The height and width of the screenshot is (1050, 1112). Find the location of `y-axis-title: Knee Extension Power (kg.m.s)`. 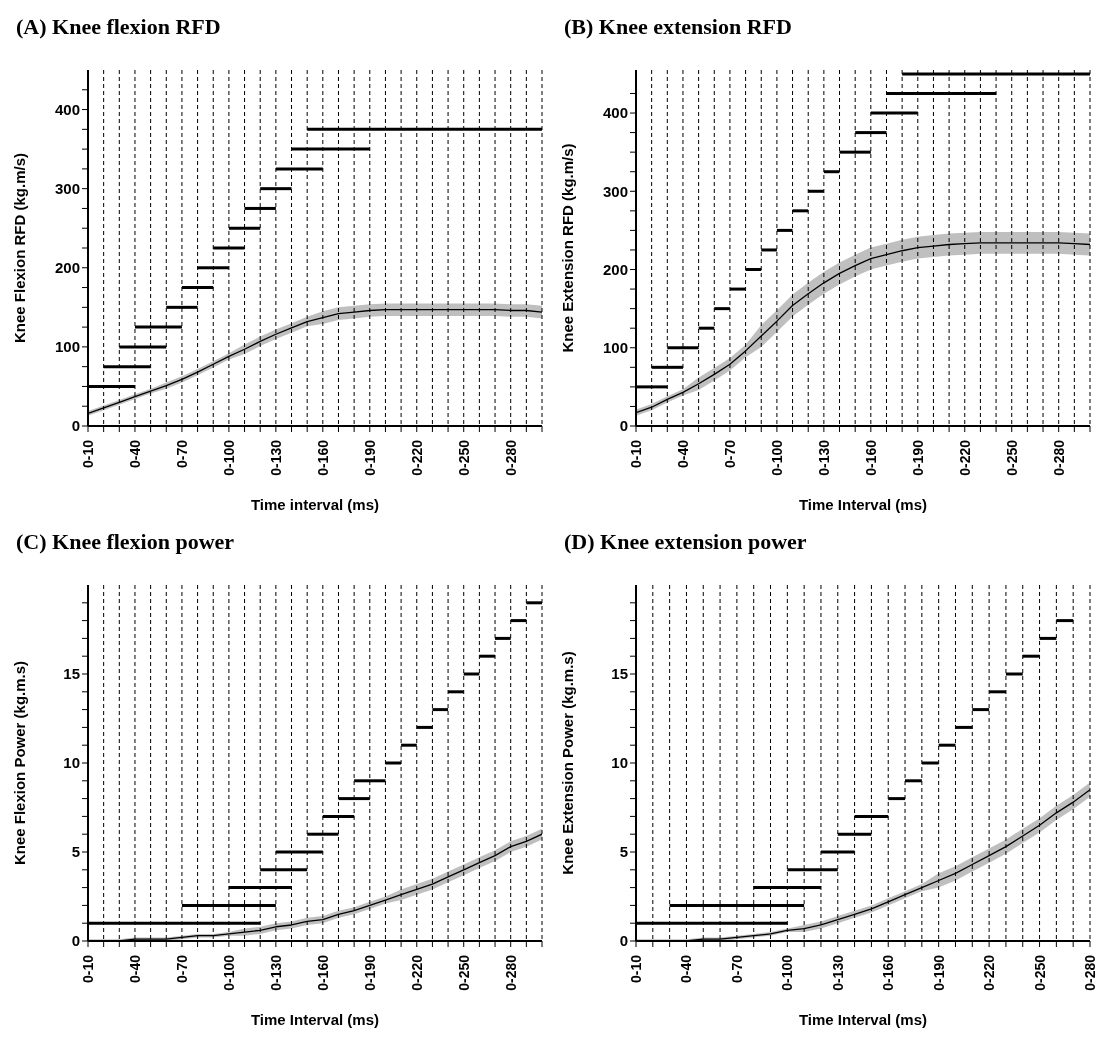

y-axis-title: Knee Extension Power (kg.m.s) is located at coordinates (568, 763).